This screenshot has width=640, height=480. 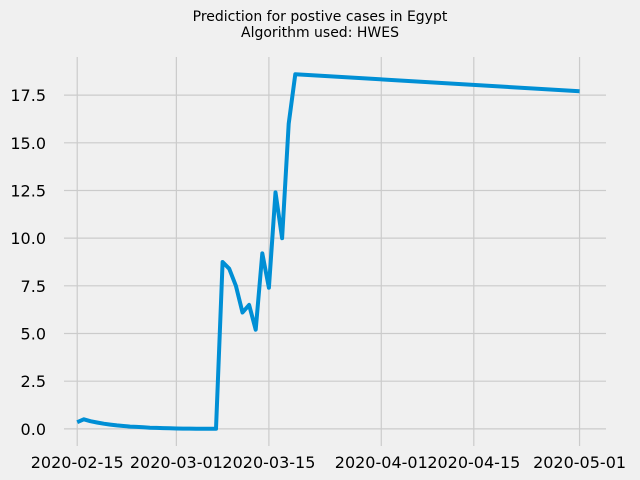 I want to click on y-tick-label: 0.0, so click(x=33, y=429).